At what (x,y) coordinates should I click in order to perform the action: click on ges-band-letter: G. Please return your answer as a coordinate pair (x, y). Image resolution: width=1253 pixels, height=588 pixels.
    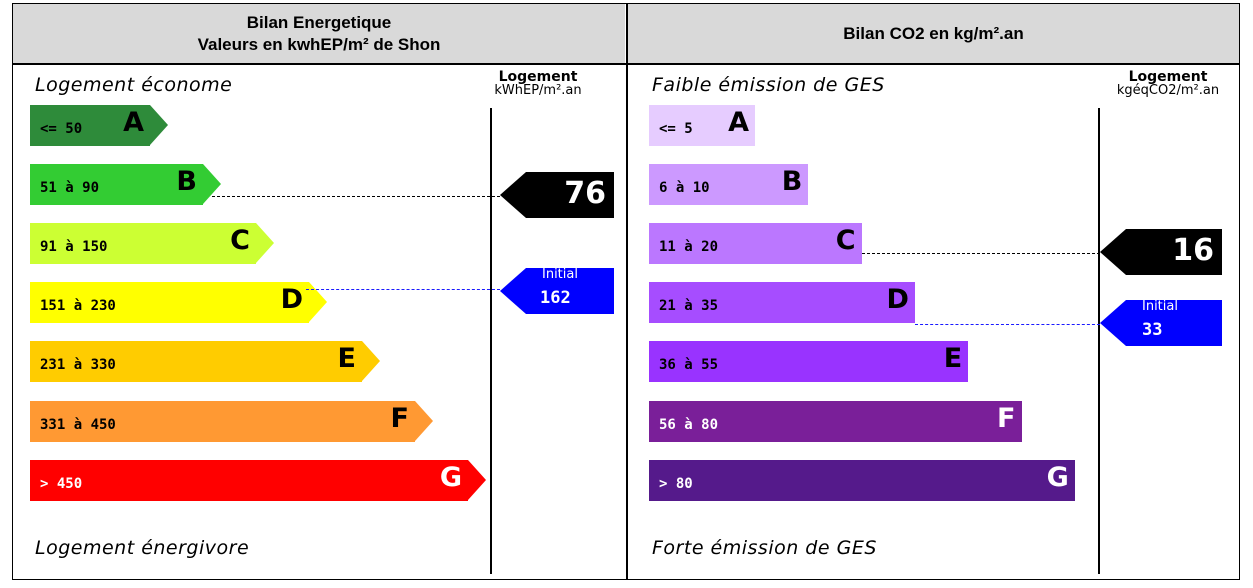
    Looking at the image, I should click on (1057, 477).